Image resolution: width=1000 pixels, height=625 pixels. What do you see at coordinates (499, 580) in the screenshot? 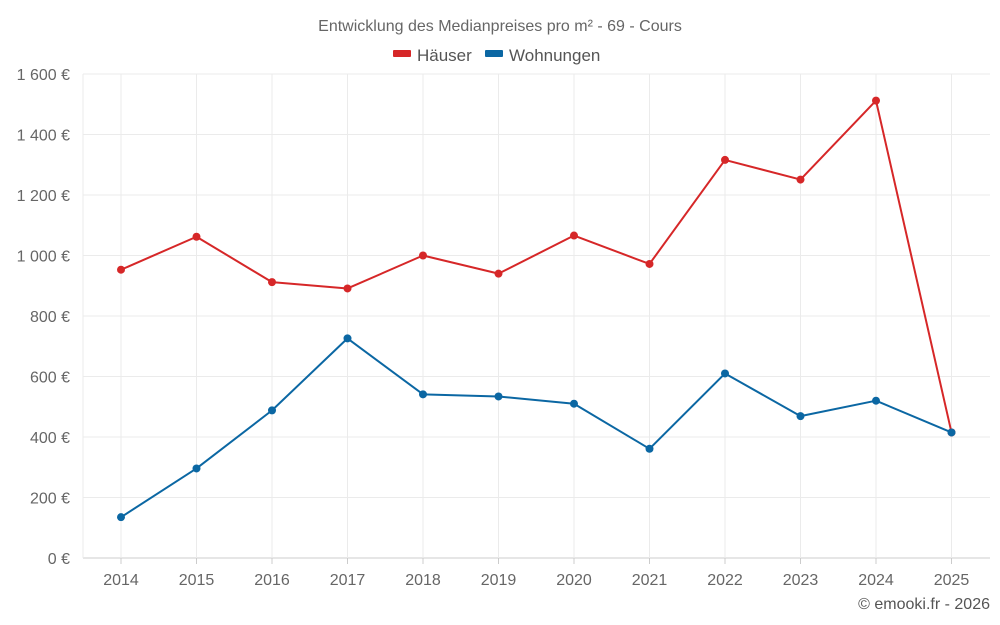
I see `x-tick-label: 2019` at bounding box center [499, 580].